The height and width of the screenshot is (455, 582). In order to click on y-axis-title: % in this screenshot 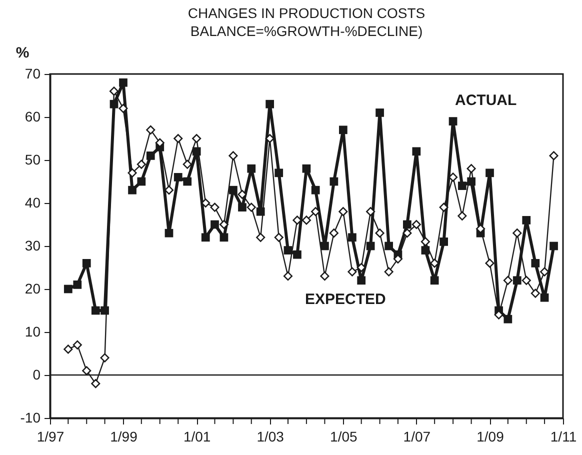, I will do `click(23, 53)`.